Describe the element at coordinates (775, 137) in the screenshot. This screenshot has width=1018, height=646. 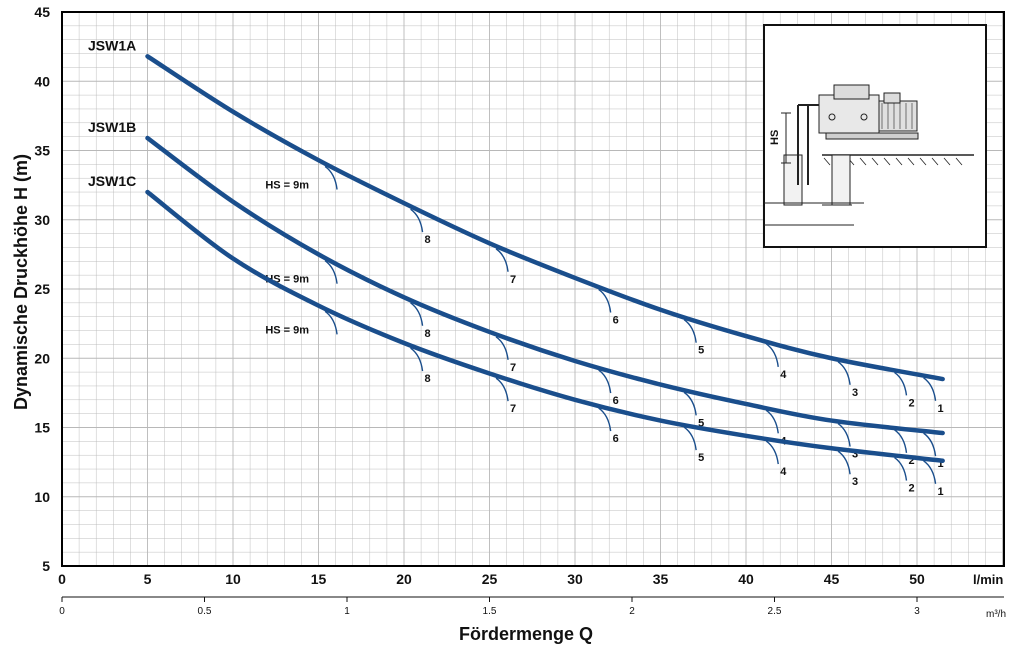
I see `hs-dimension-label: HS` at that location.